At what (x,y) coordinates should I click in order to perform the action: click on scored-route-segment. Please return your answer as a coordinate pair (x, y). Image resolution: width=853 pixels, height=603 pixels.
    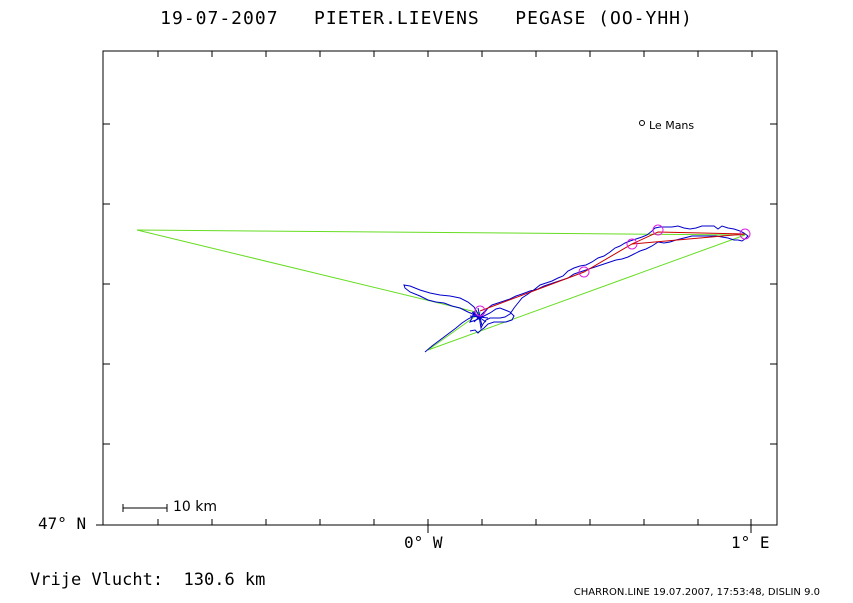
    Looking at the image, I should click on (688, 239).